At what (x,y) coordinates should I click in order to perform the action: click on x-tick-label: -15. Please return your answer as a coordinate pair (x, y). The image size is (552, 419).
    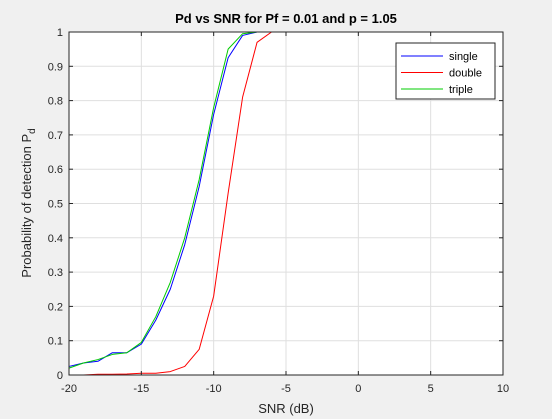
    Looking at the image, I should click on (141, 389).